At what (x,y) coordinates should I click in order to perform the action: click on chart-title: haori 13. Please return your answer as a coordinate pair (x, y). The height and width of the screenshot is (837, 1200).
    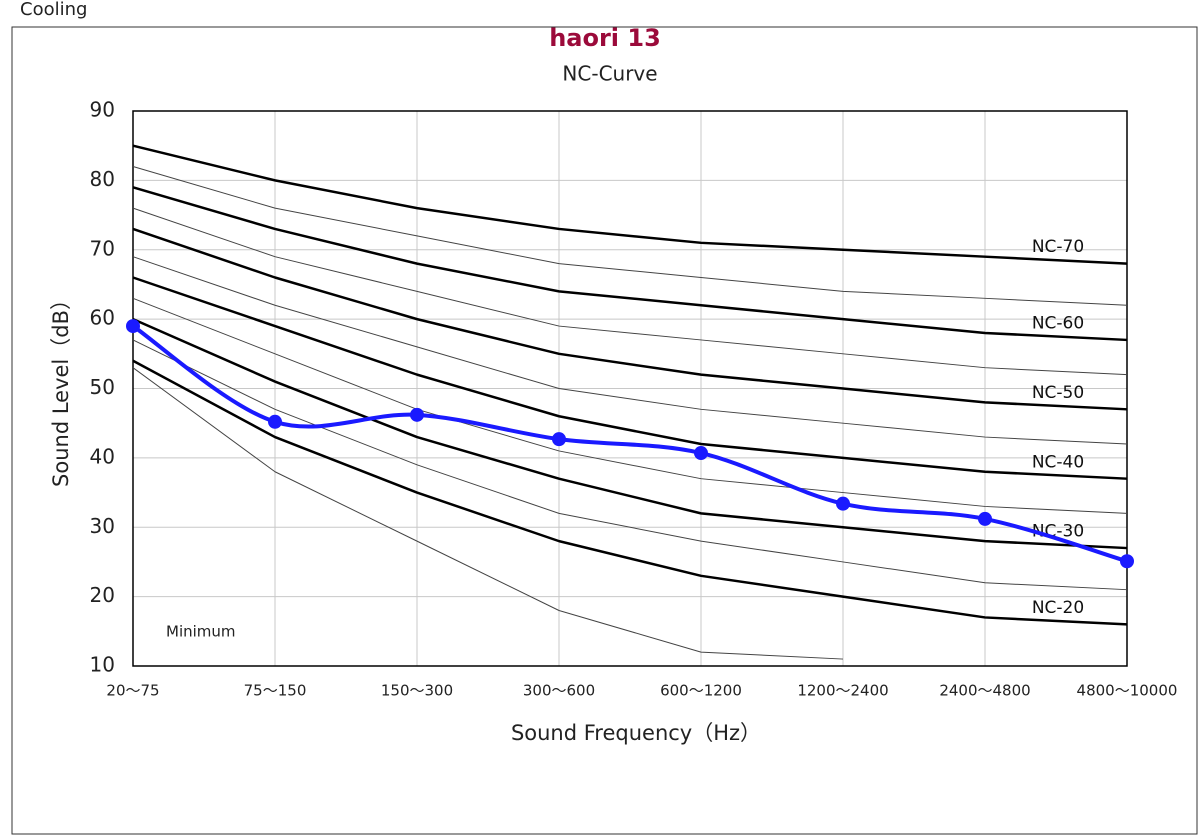
    Looking at the image, I should click on (605, 38).